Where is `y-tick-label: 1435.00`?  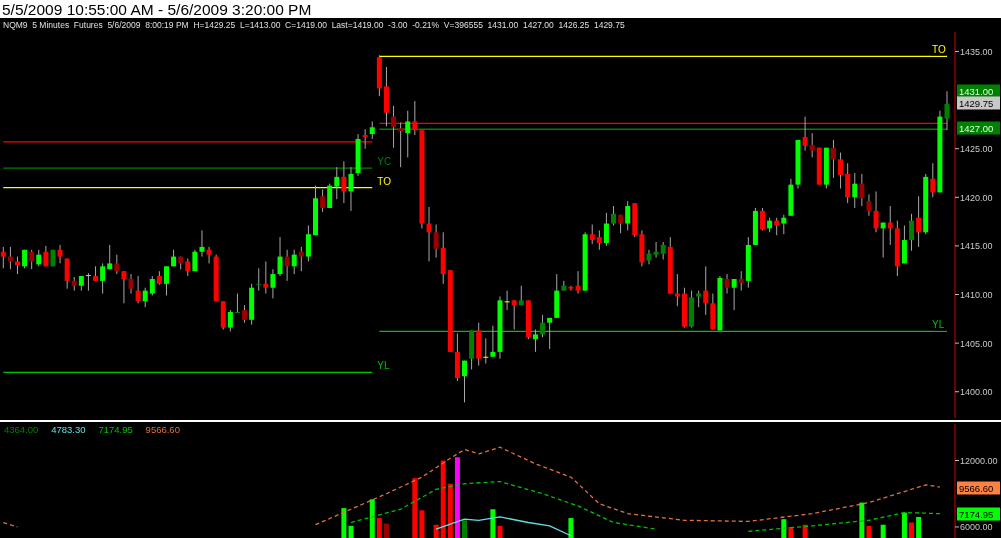 y-tick-label: 1435.00 is located at coordinates (976, 51).